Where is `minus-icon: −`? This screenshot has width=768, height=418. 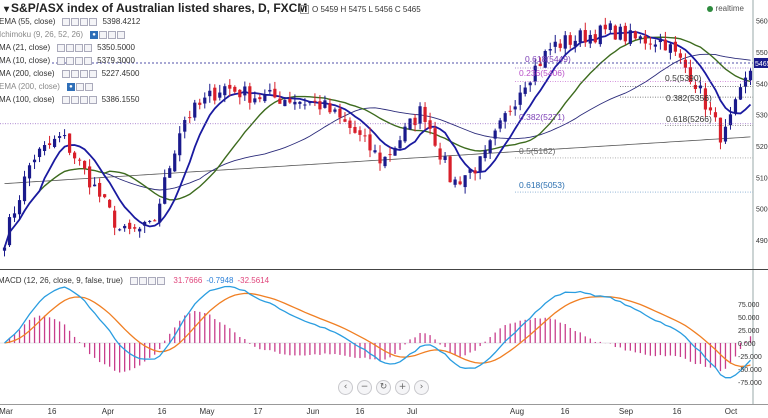
minus-icon: − is located at coordinates (364, 387).